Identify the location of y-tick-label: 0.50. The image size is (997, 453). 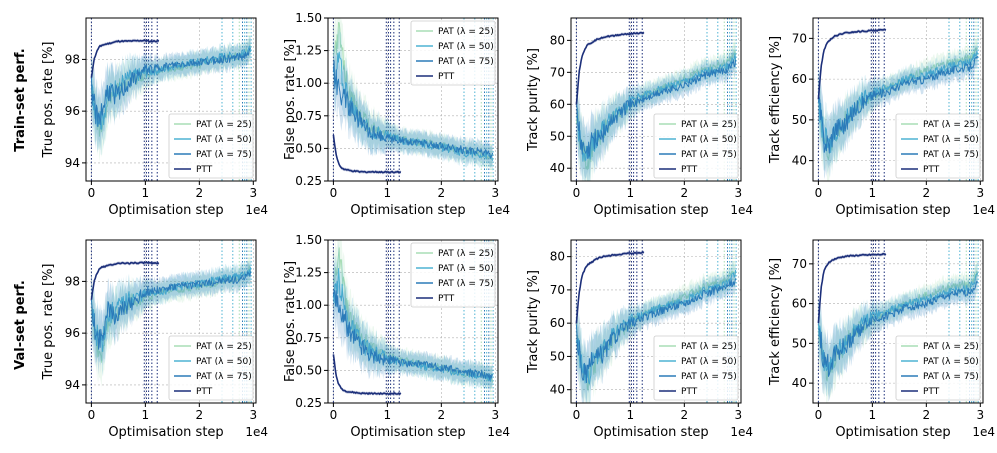
(308, 370).